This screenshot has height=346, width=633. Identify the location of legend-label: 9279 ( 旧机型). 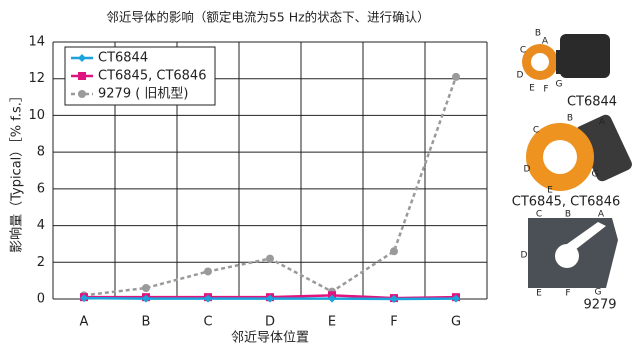
(143, 94).